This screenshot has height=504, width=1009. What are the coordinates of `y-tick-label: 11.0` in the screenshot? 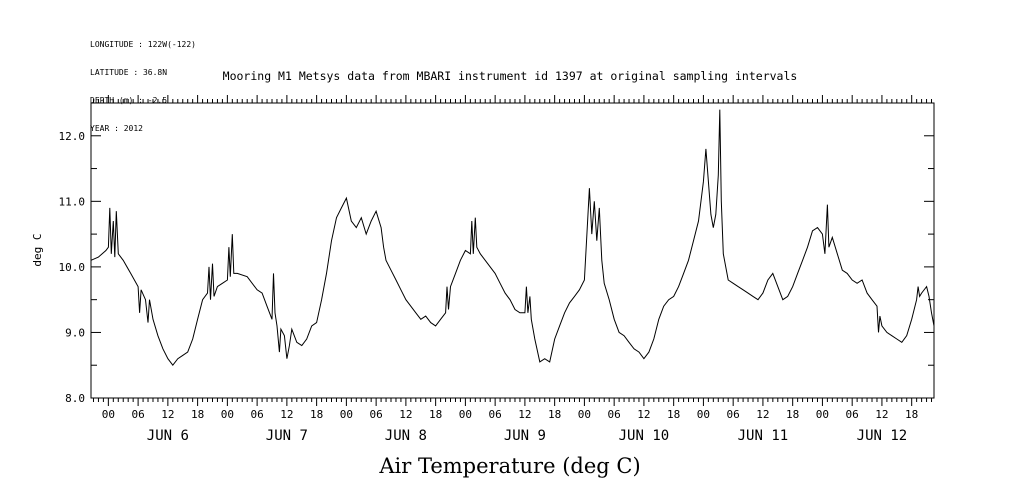 It's located at (72, 201).